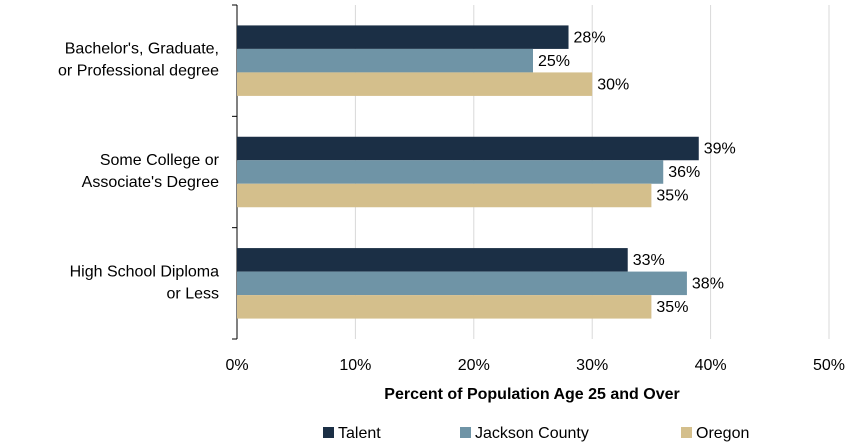 This screenshot has height=447, width=862. Describe the element at coordinates (359, 433) in the screenshot. I see `legend-label: Talent` at that location.